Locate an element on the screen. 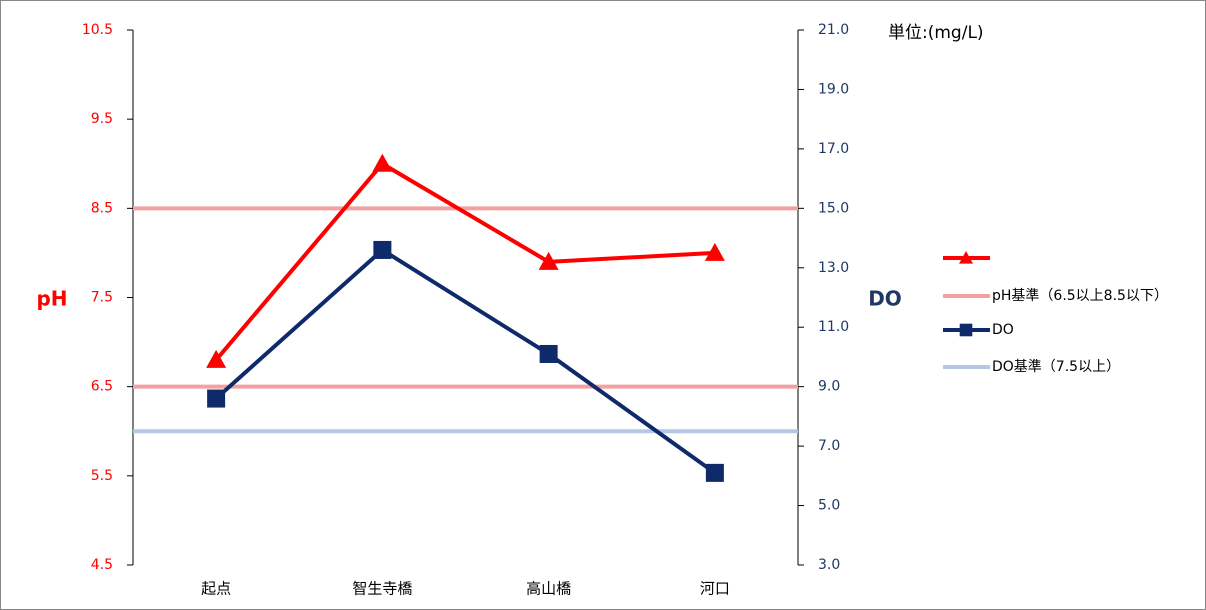 This screenshot has height=610, width=1206. y-tick-label: 6.5 is located at coordinates (102, 387).